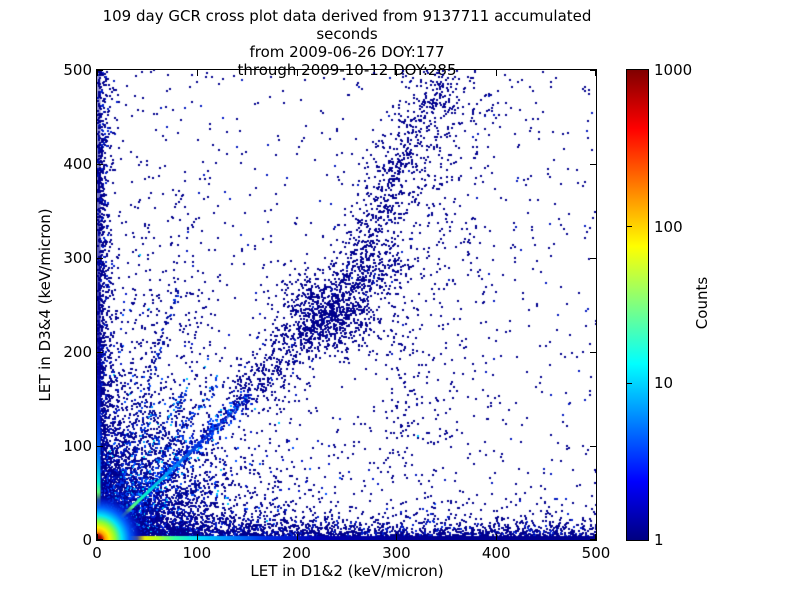 The width and height of the screenshot is (800, 600). I want to click on x-tick-label: 200, so click(296, 553).